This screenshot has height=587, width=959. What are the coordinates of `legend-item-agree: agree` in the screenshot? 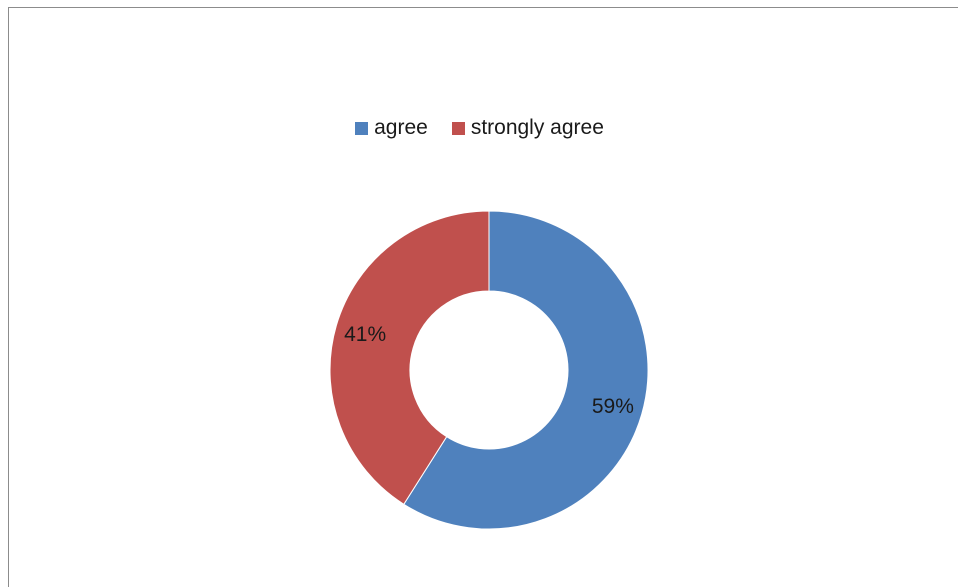 It's located at (391, 128).